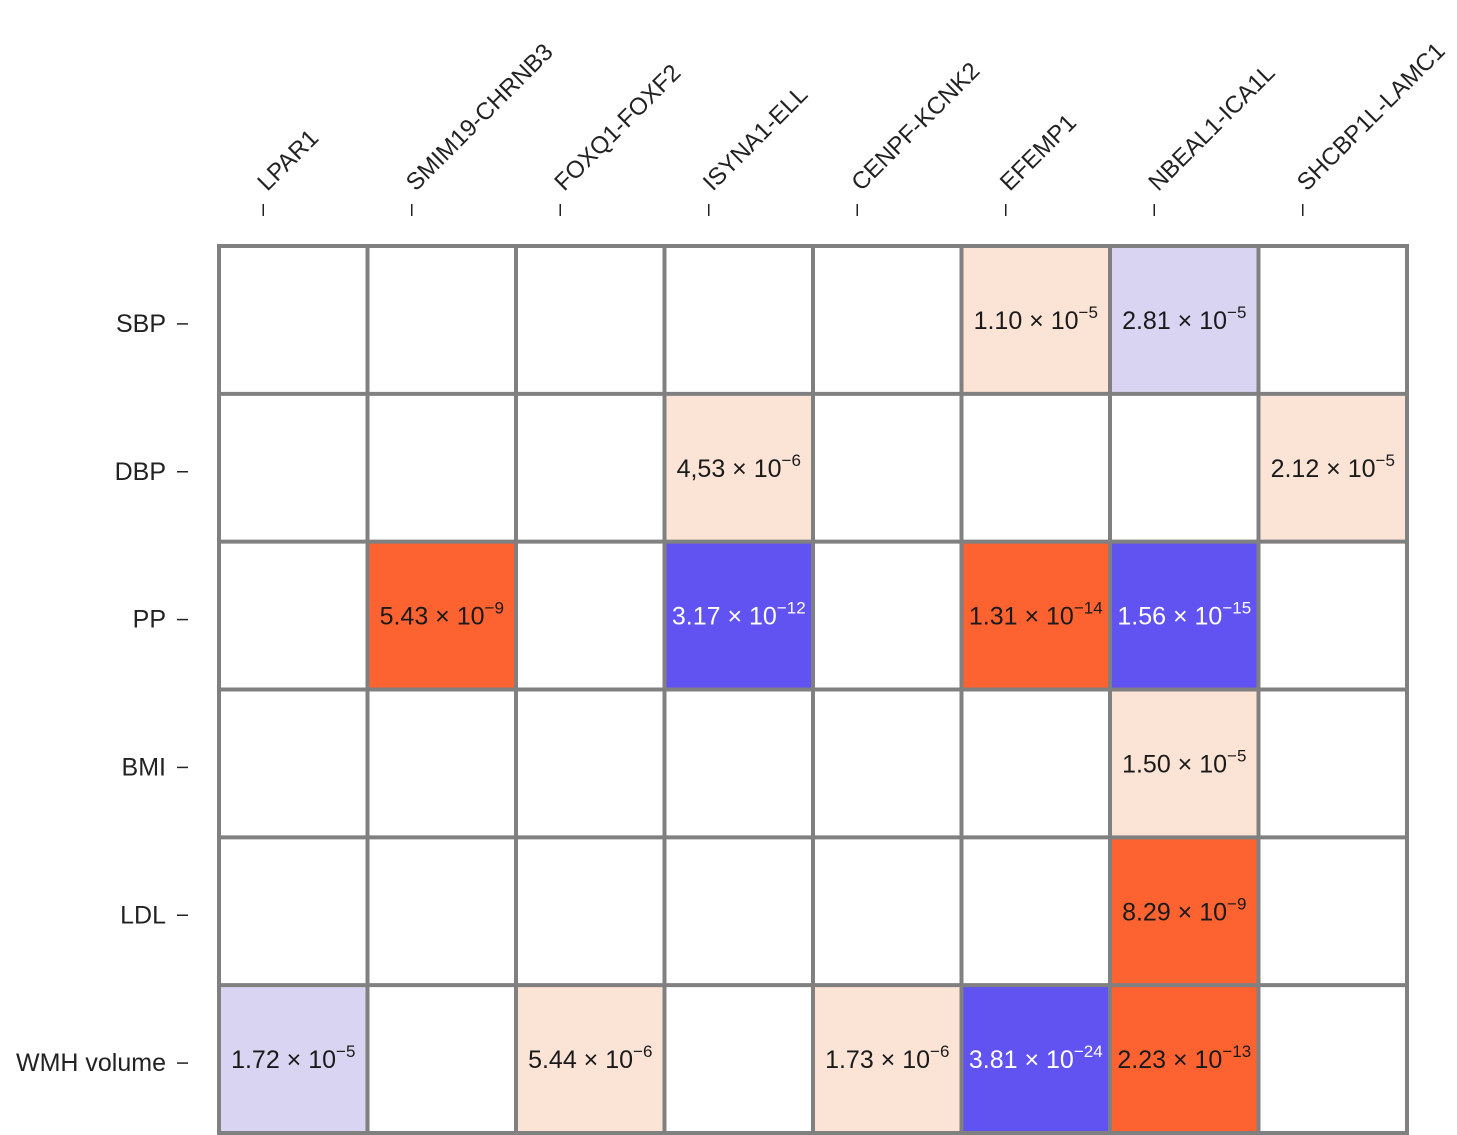 The height and width of the screenshot is (1135, 1457). I want to click on cell-value-label: 3.81 × 10⁻²⁴, so click(1036, 1058).